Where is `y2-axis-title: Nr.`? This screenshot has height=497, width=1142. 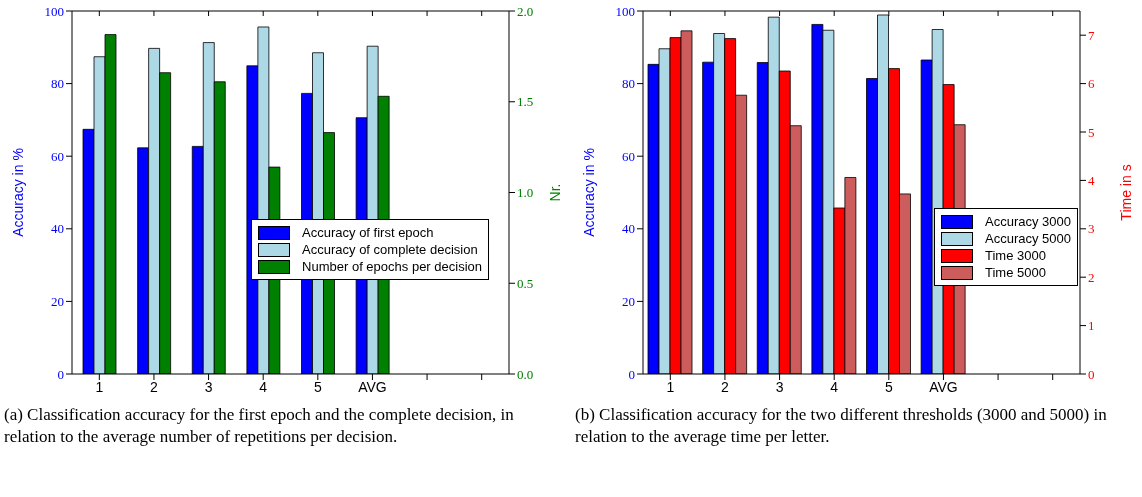
y2-axis-title: Nr. is located at coordinates (554, 192).